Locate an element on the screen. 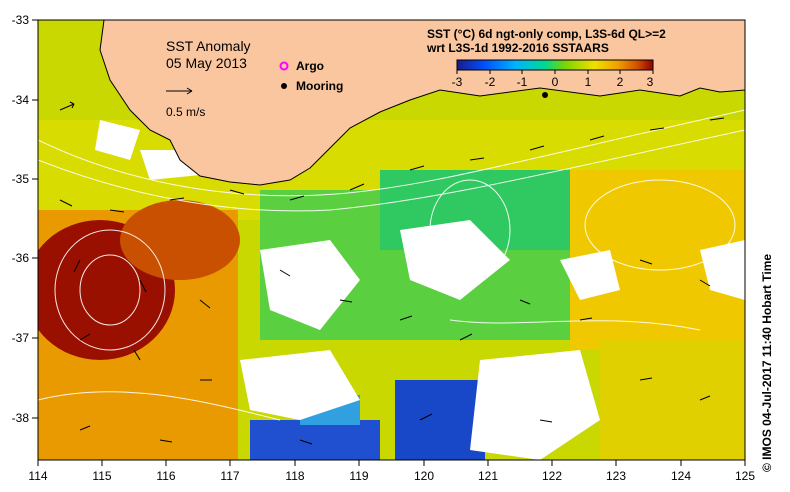  anomaly-cold-south is located at coordinates (315, 440).